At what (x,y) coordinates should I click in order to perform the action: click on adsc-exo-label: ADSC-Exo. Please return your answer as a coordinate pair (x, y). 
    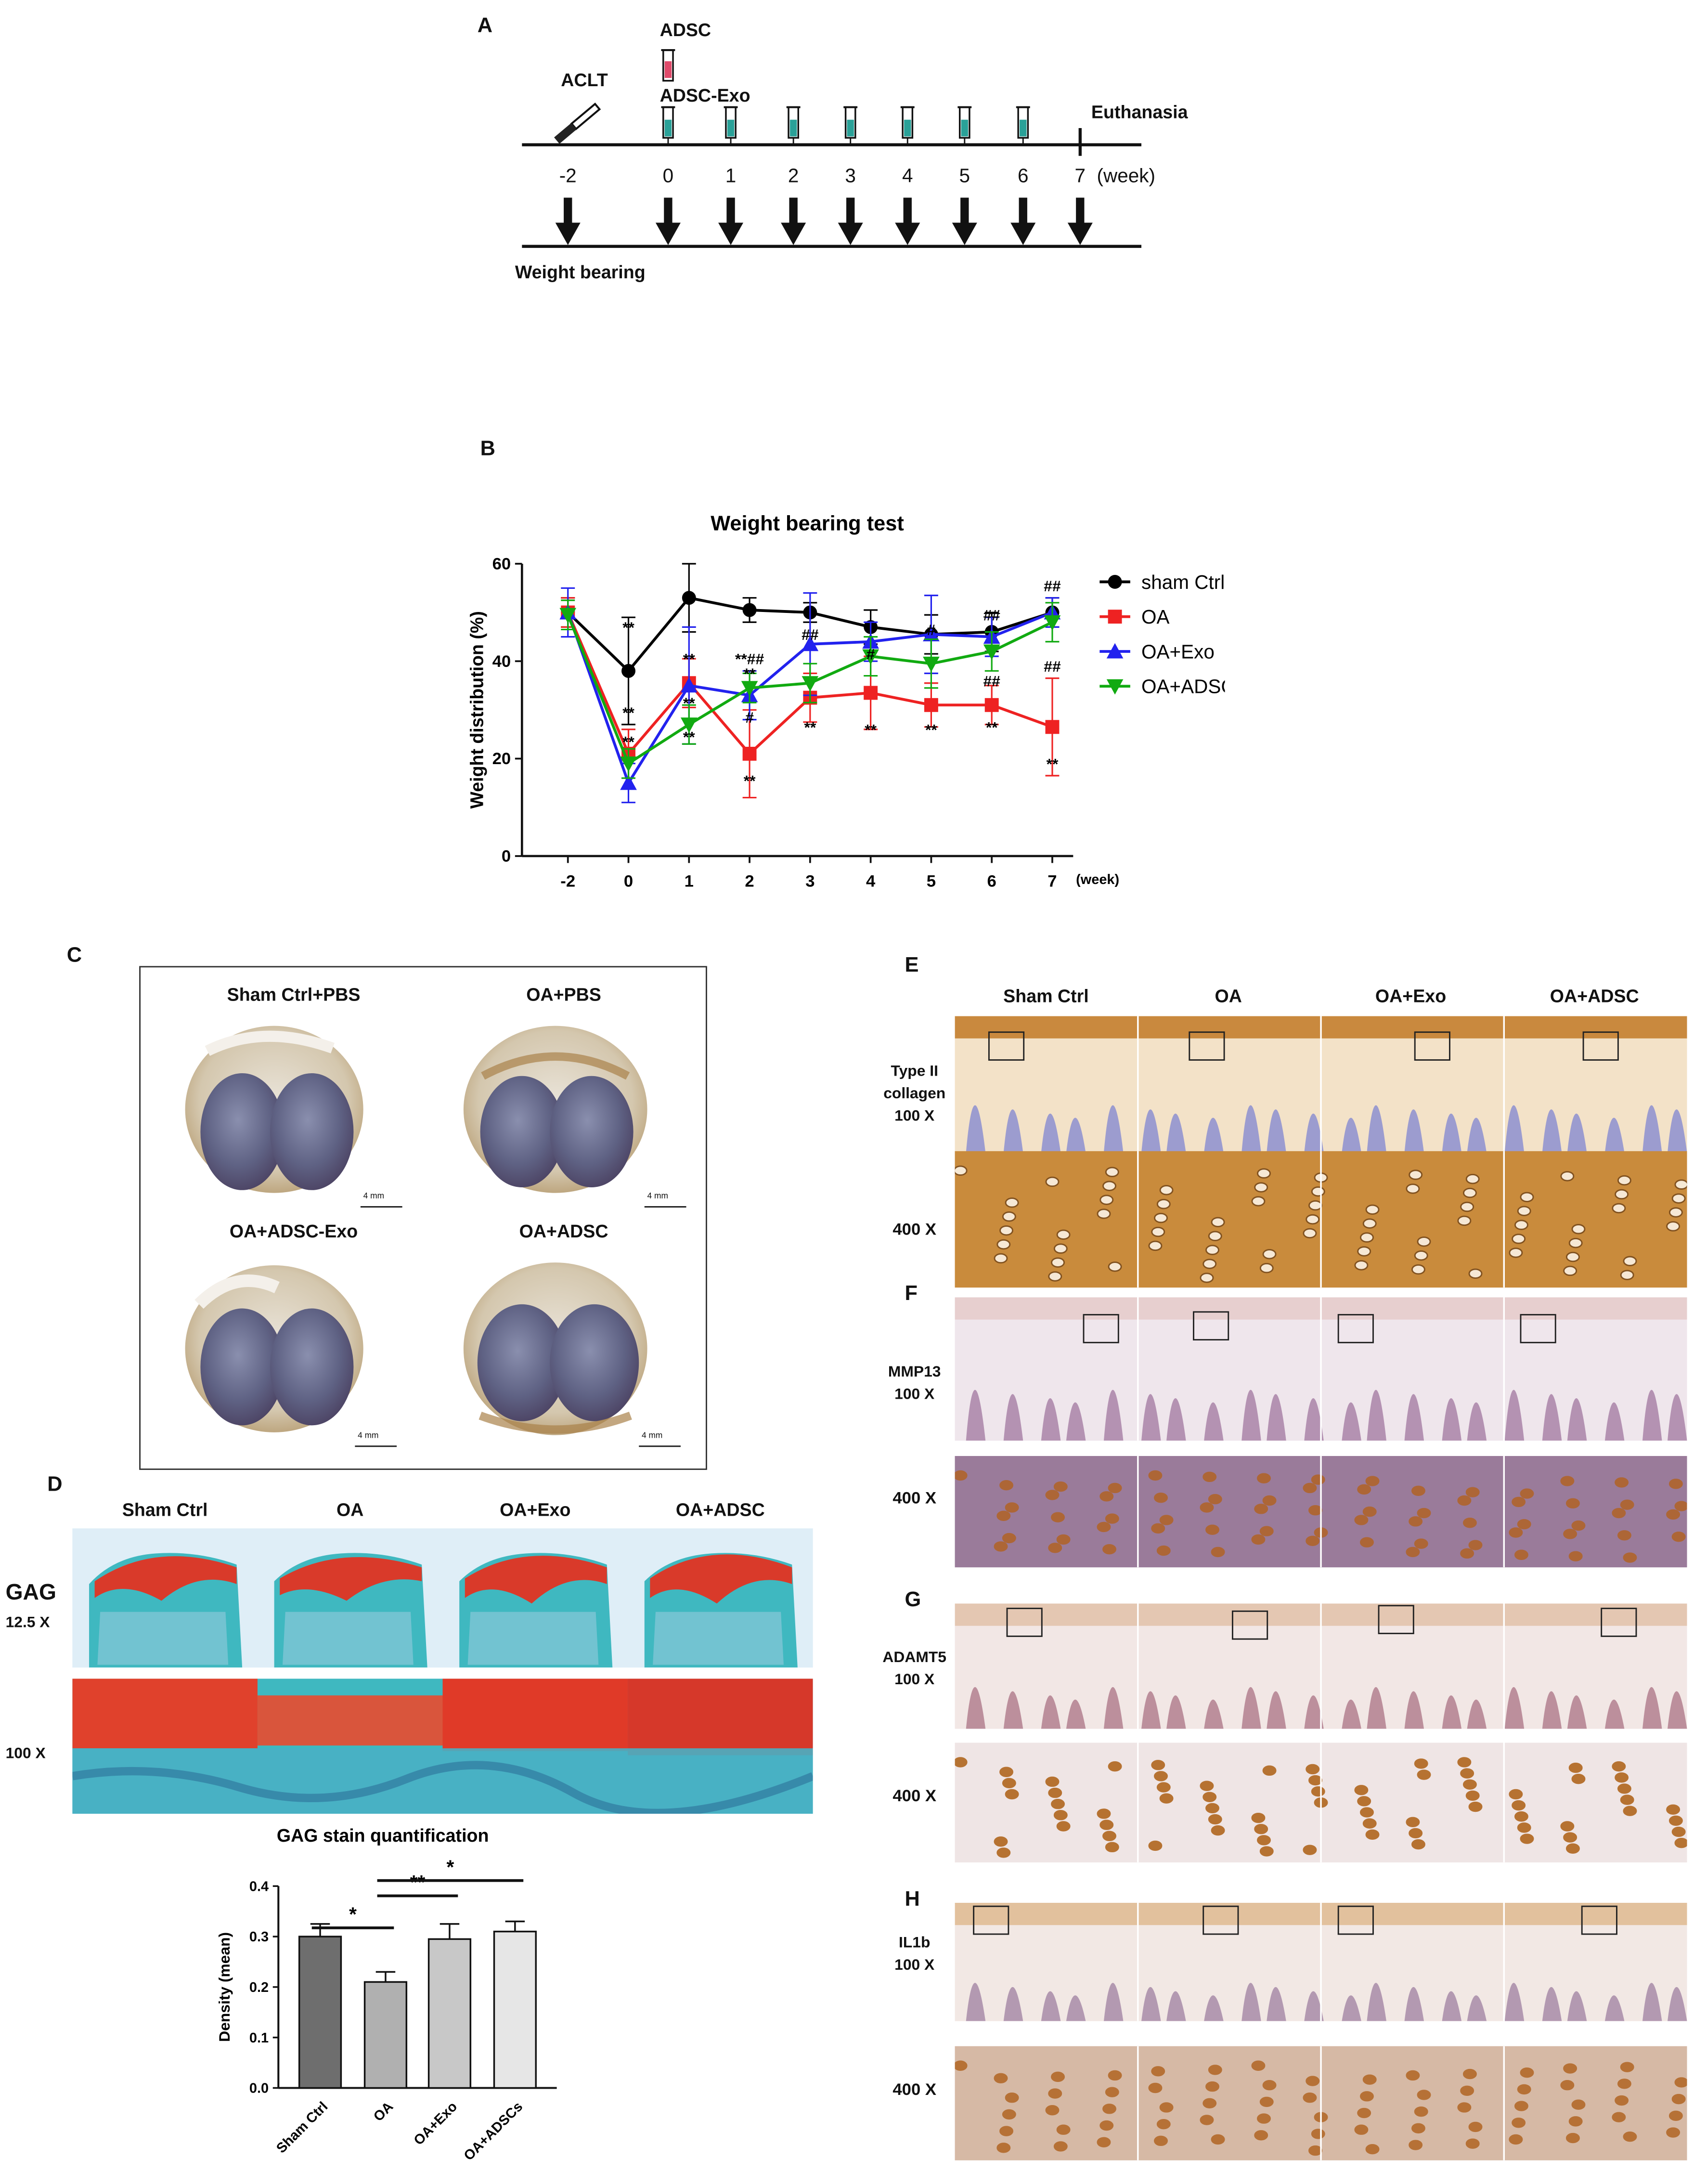
    Looking at the image, I should click on (705, 95).